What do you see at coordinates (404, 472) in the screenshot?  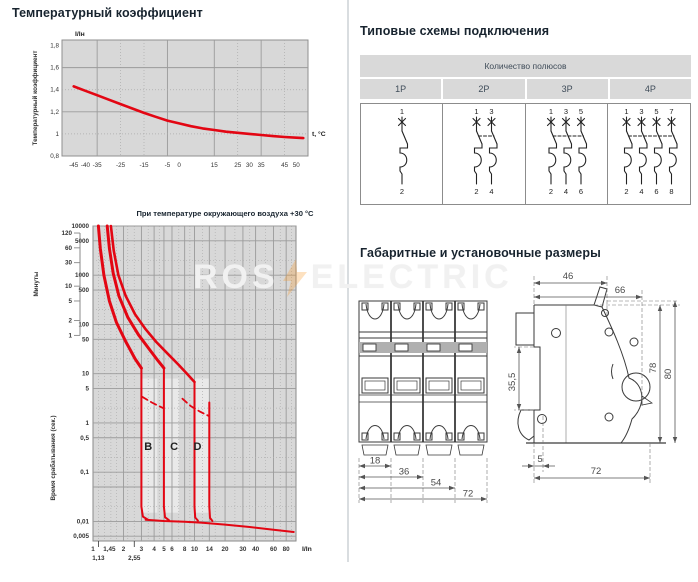 I see `svg-text: 36` at bounding box center [404, 472].